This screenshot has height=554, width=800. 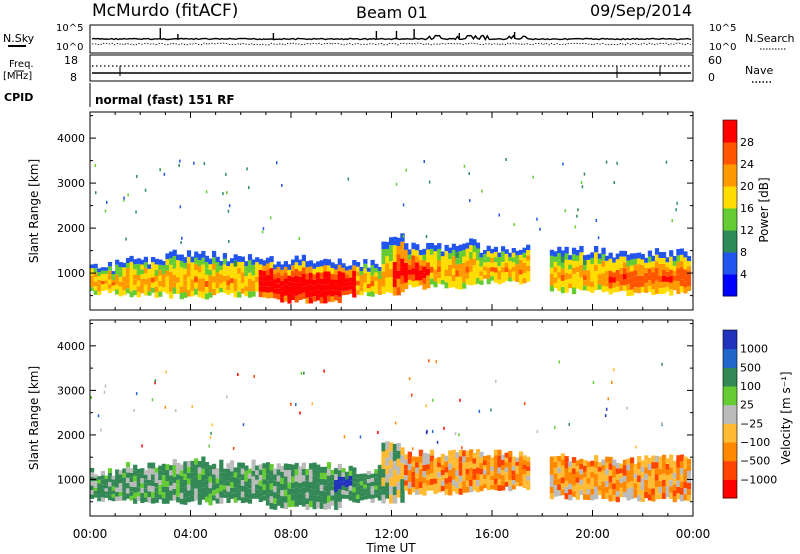 What do you see at coordinates (34, 211) in the screenshot?
I see `power-ylabel: Slant Range [km]` at bounding box center [34, 211].